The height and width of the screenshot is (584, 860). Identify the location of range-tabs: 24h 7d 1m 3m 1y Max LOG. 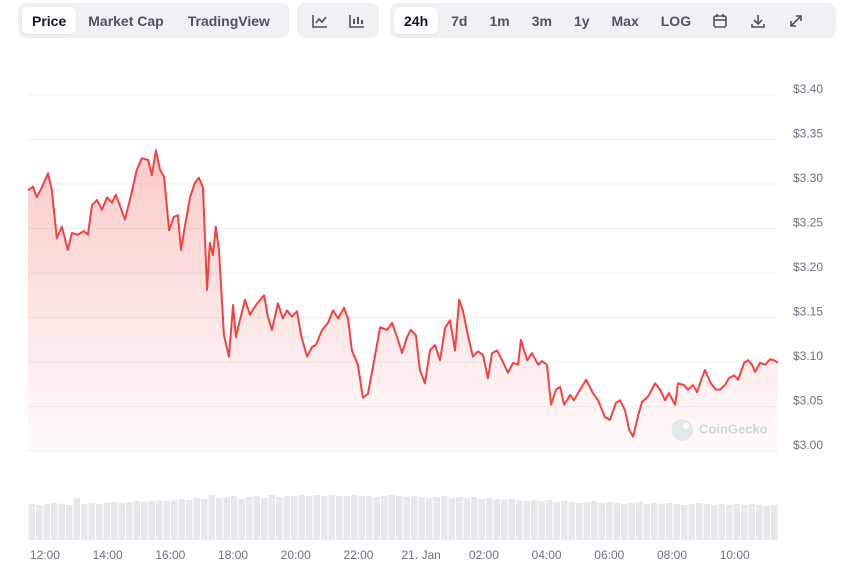
(613, 20).